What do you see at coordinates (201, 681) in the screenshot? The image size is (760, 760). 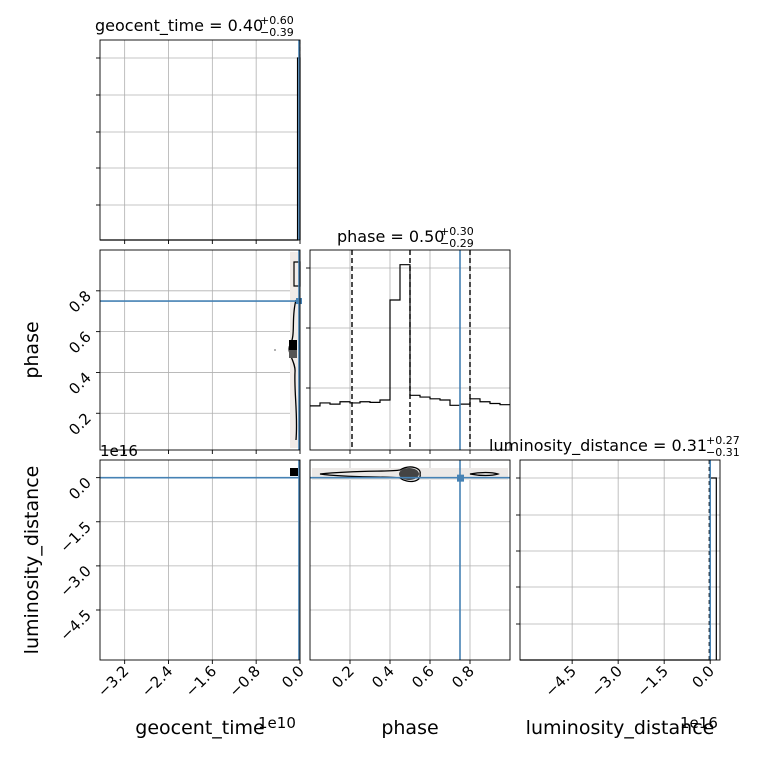 I see `xaxis-geocent-tick-label-2: −1.6` at bounding box center [201, 681].